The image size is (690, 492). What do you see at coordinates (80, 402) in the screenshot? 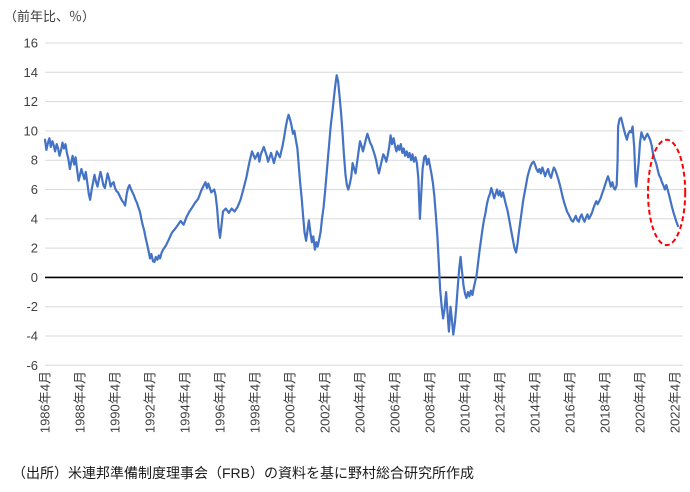
I see `x-tick-label: 1988年4月` at bounding box center [80, 402].